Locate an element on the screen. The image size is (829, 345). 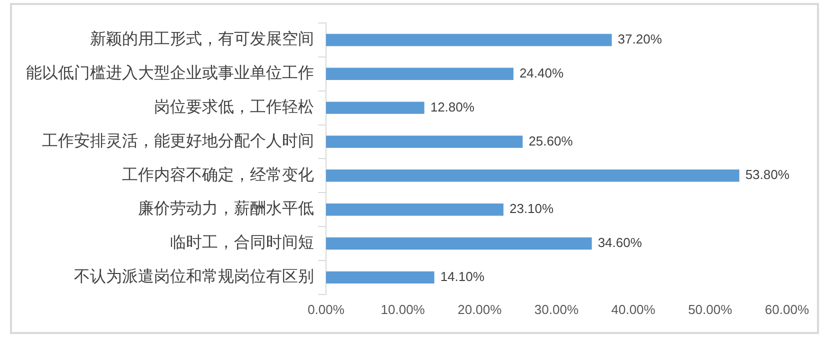
y-tick-label: 廉价劳动力，薪酬水平低 is located at coordinates (226, 208).